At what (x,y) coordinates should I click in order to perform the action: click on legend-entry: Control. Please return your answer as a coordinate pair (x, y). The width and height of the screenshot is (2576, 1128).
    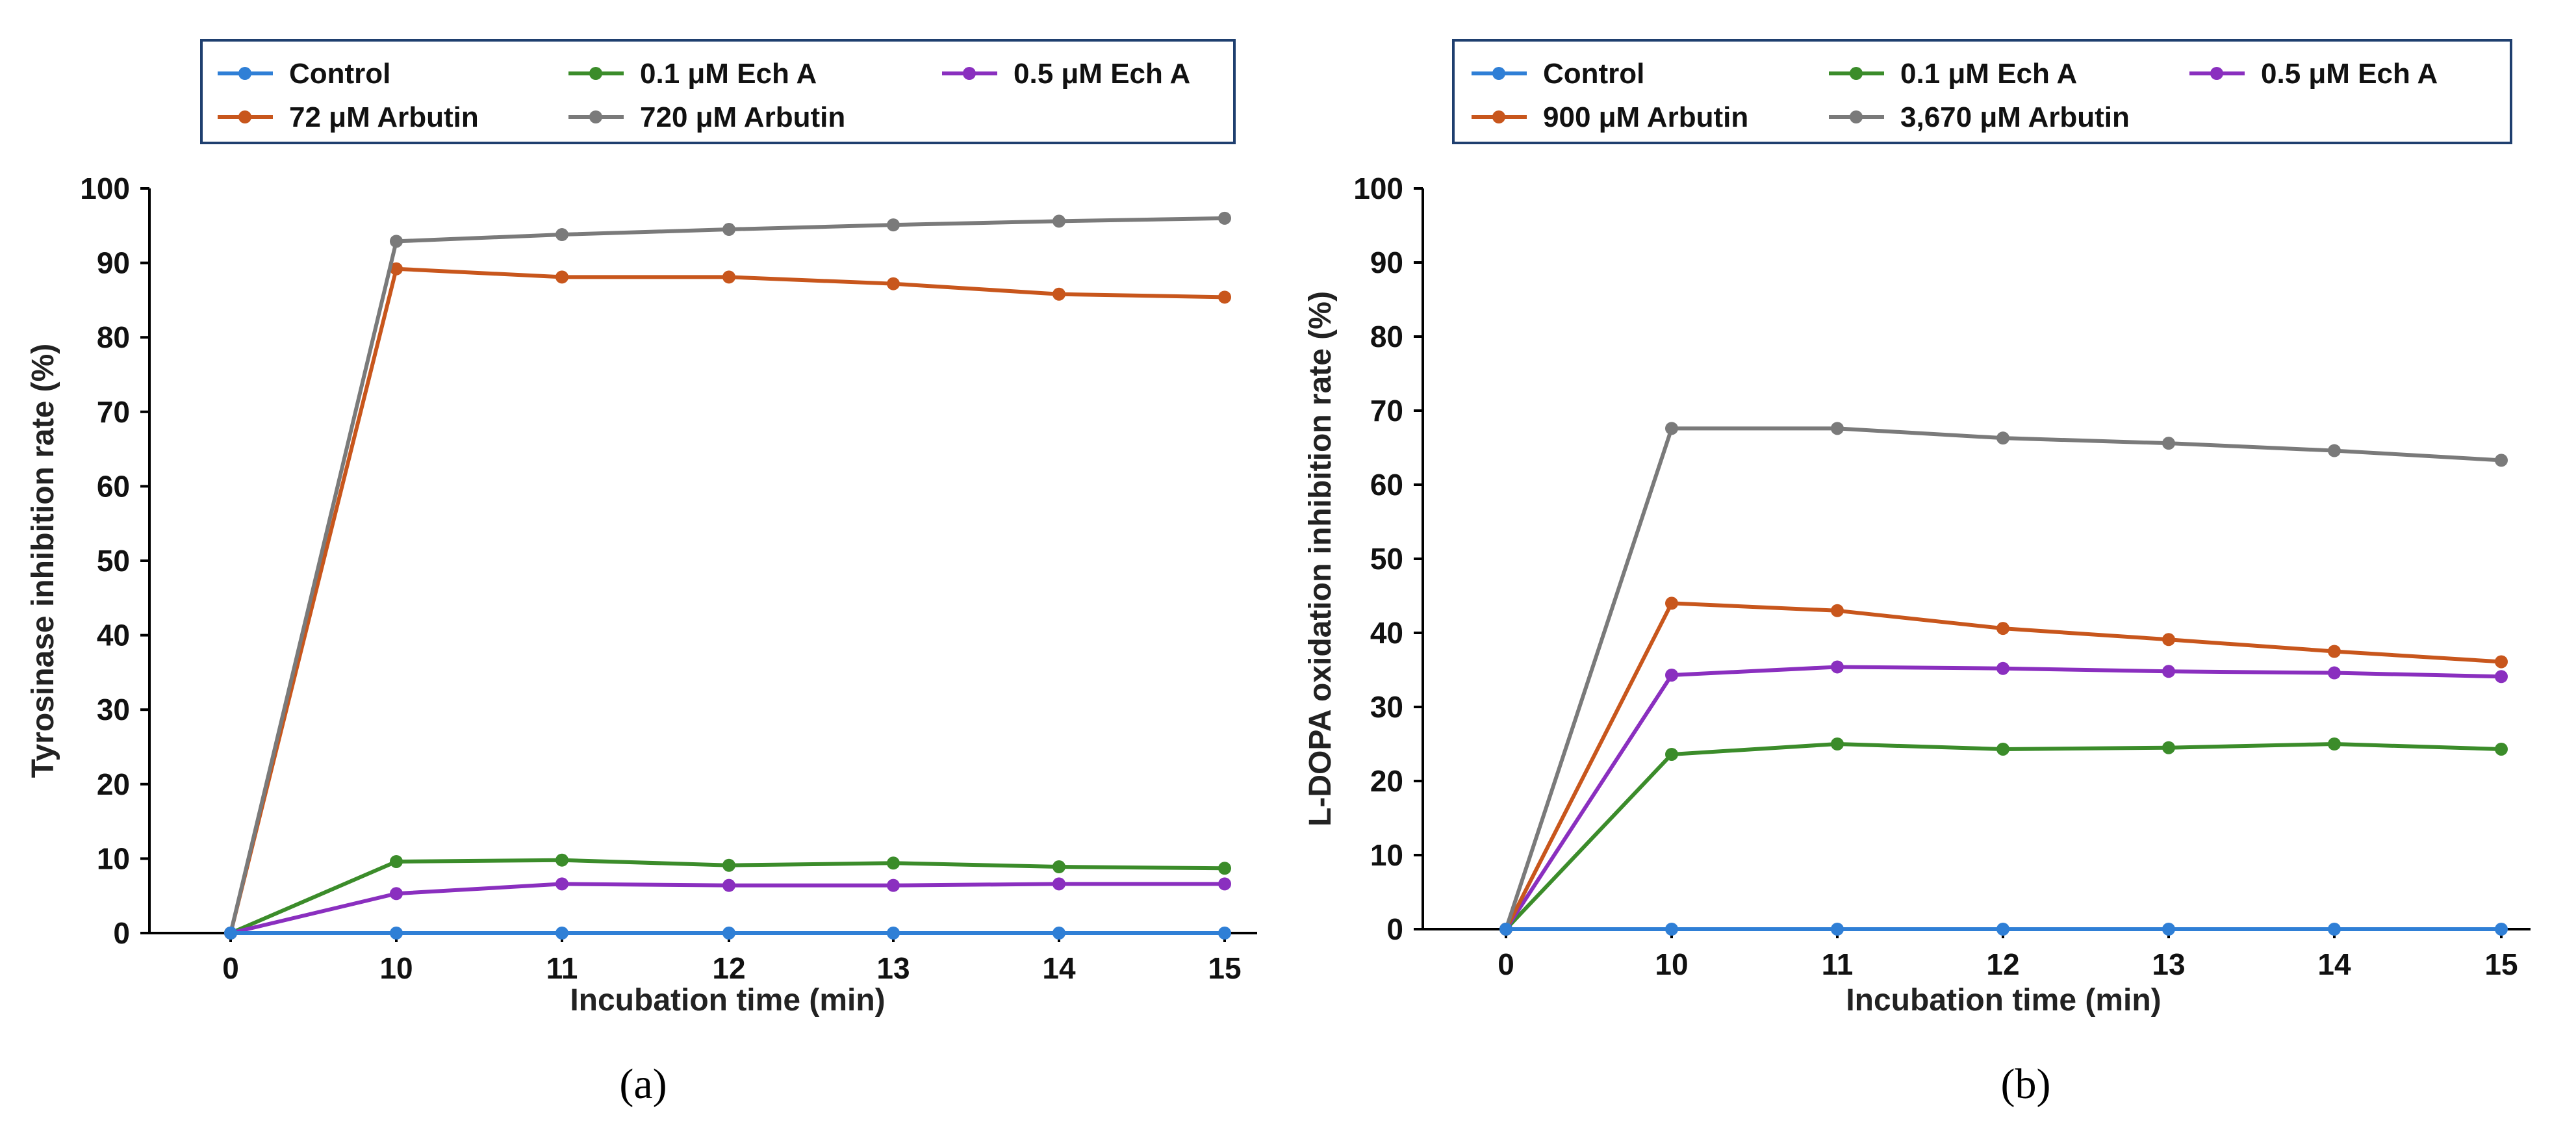
    Looking at the image, I should click on (1593, 74).